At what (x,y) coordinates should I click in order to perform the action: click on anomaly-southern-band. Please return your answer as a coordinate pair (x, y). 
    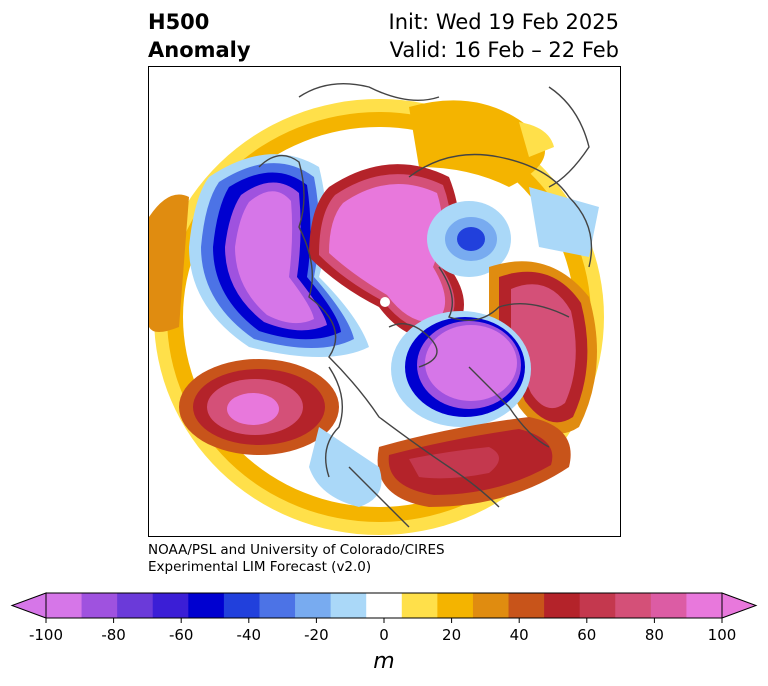
    Looking at the image, I should click on (375, 433).